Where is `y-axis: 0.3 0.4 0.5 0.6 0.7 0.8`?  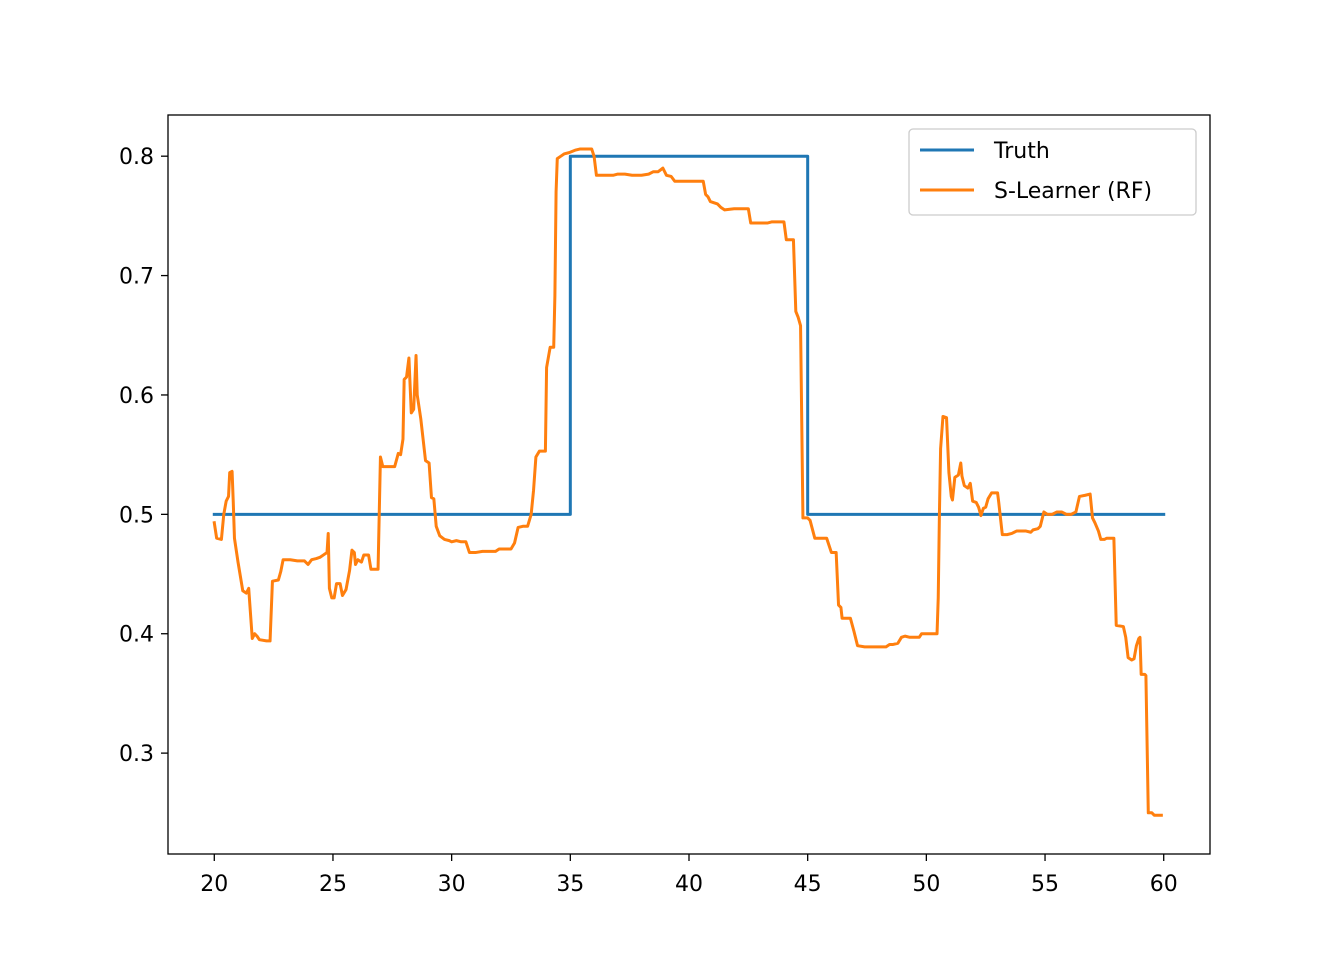 y-axis: 0.3 0.4 0.5 0.6 0.7 0.8 is located at coordinates (143, 456).